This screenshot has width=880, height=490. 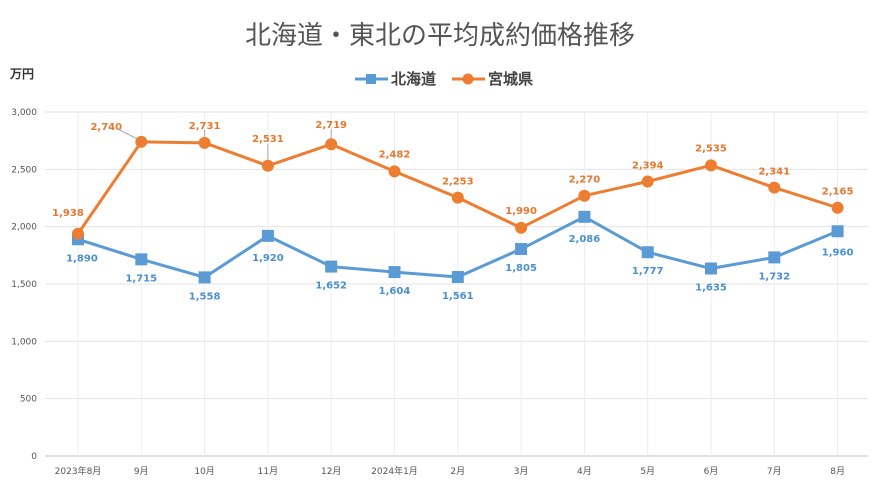 What do you see at coordinates (68, 213) in the screenshot?
I see `data-label: 1,938` at bounding box center [68, 213].